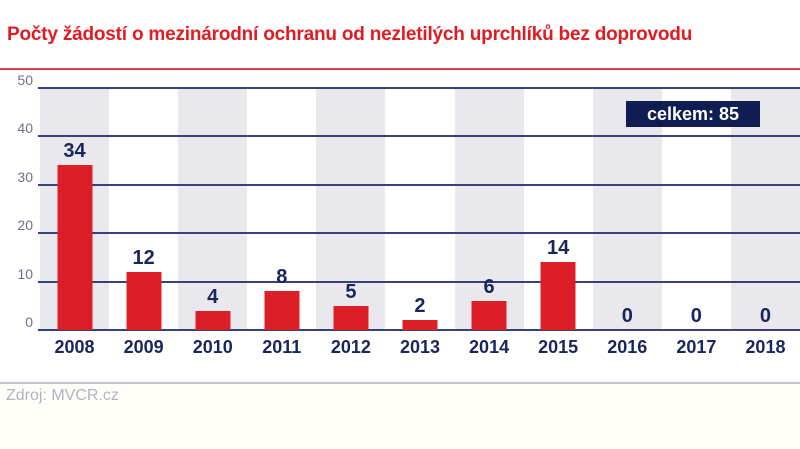 This screenshot has width=800, height=449. I want to click on chart-column-2008: 34 2008, so click(74, 222).